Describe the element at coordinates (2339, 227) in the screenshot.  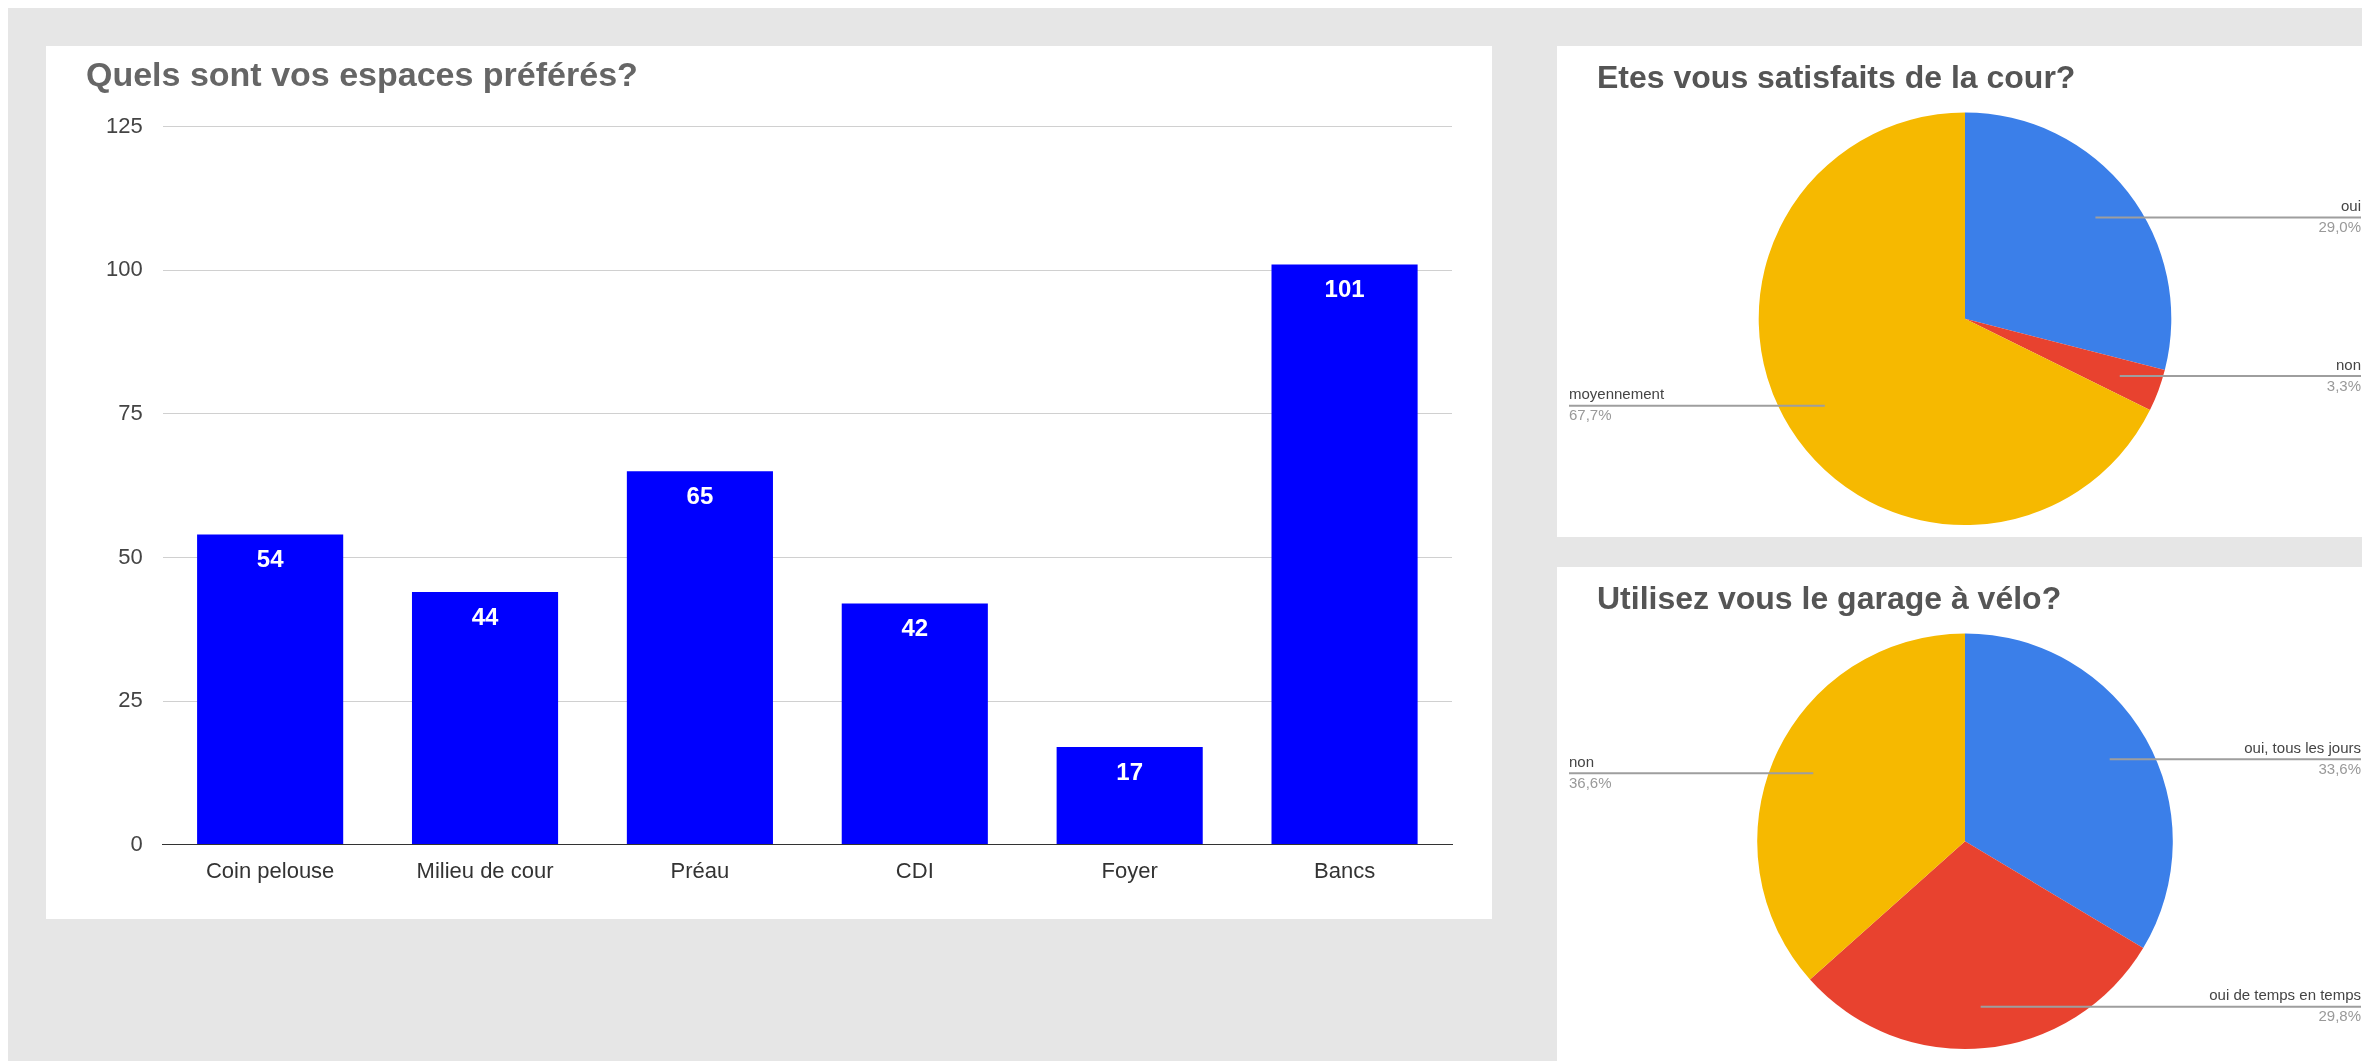
I see `data-label: 29,0%` at that location.